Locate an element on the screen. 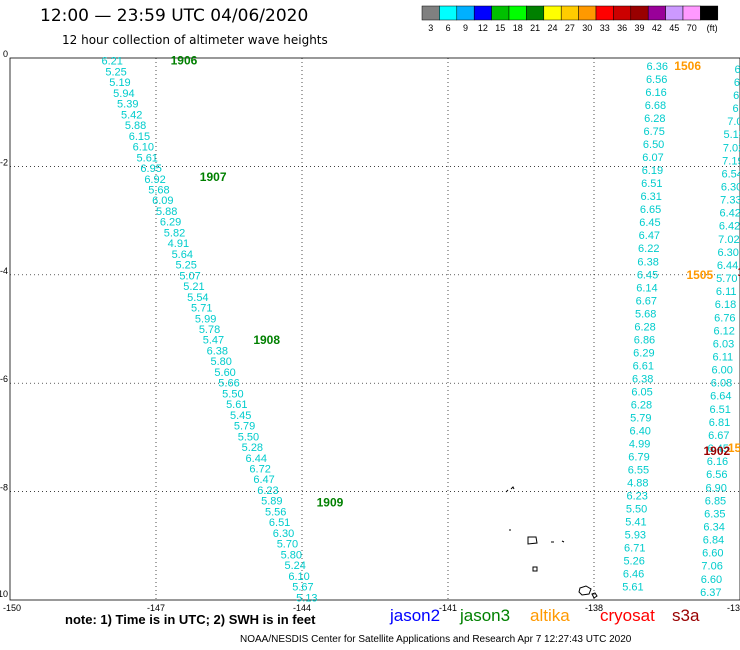 The height and width of the screenshot is (650, 740). legend-label: 21 is located at coordinates (535, 28).